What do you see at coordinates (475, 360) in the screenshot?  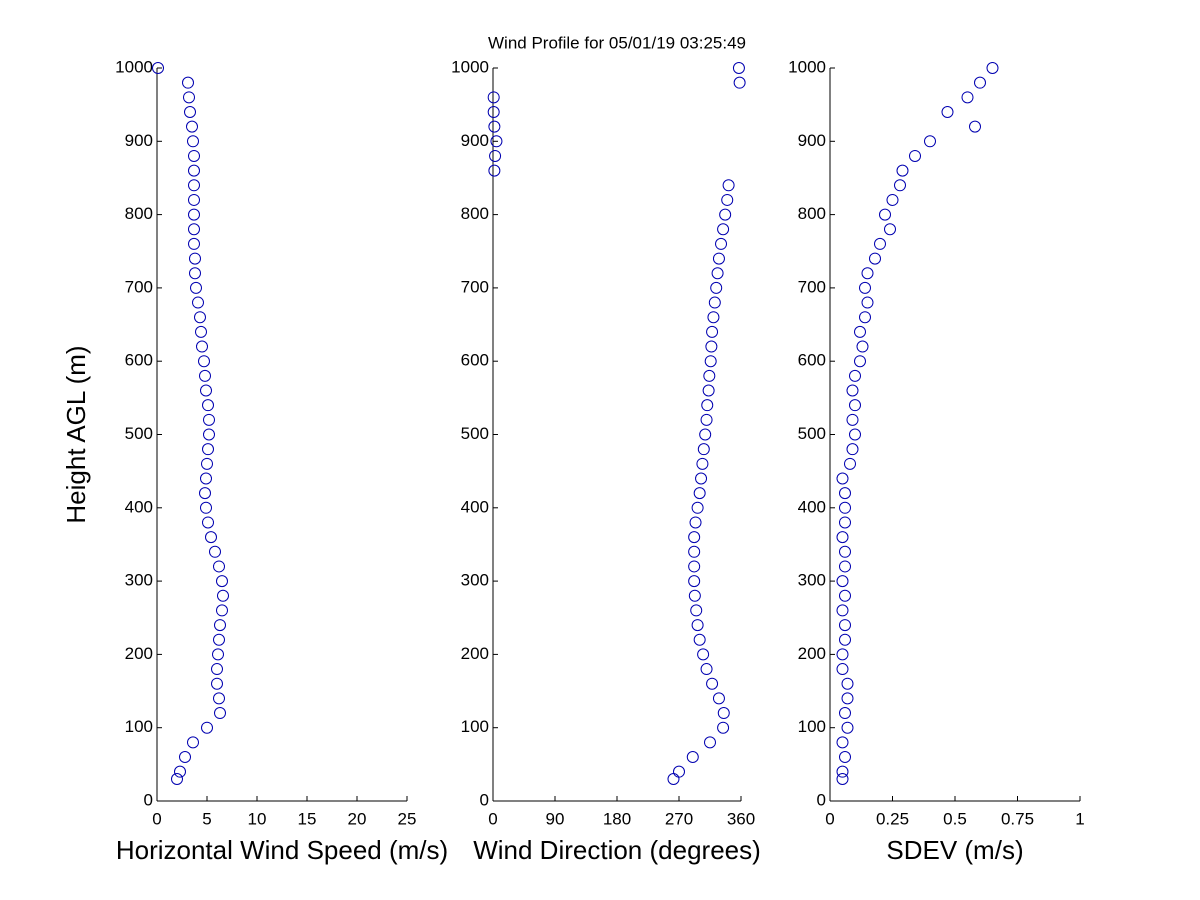 I see `y-tick-label: 600` at bounding box center [475, 360].